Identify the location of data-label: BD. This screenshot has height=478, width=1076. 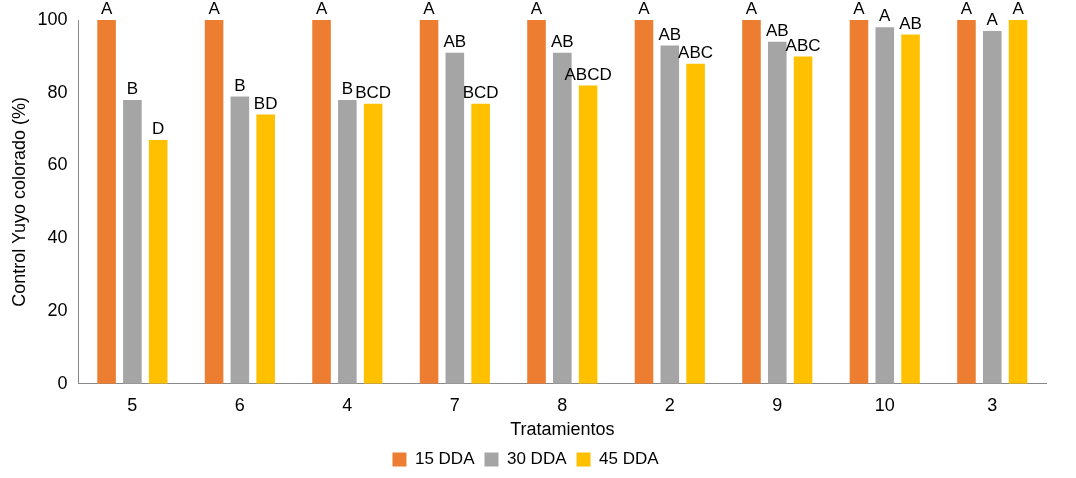
(265, 103).